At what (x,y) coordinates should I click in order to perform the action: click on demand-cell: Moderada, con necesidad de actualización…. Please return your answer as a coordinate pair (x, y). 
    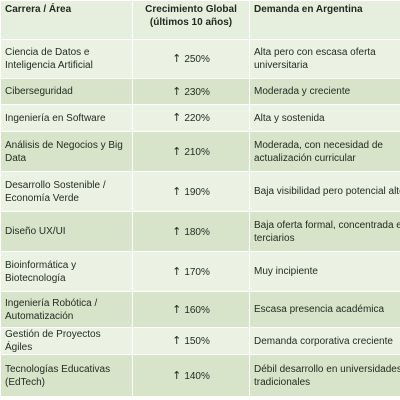
    Looking at the image, I should click on (324, 151).